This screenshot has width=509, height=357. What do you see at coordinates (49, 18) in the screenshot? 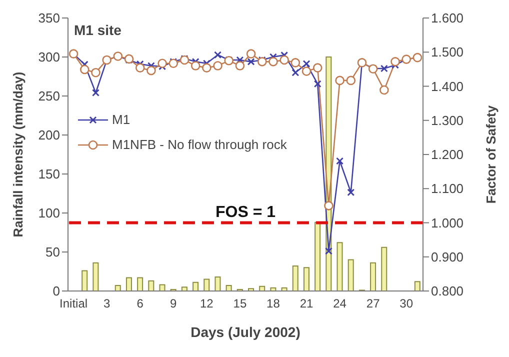
I see `y-tick-label: 350` at bounding box center [49, 18].